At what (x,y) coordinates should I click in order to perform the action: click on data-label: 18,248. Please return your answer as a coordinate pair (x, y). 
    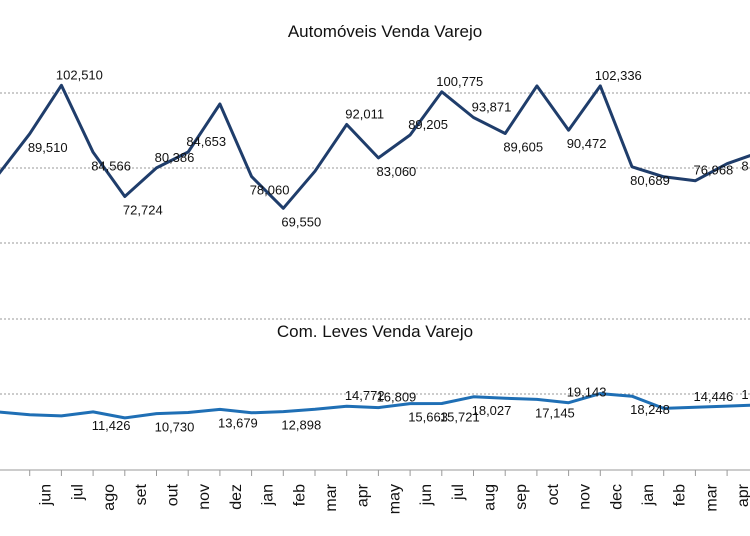
    Looking at the image, I should click on (650, 409).